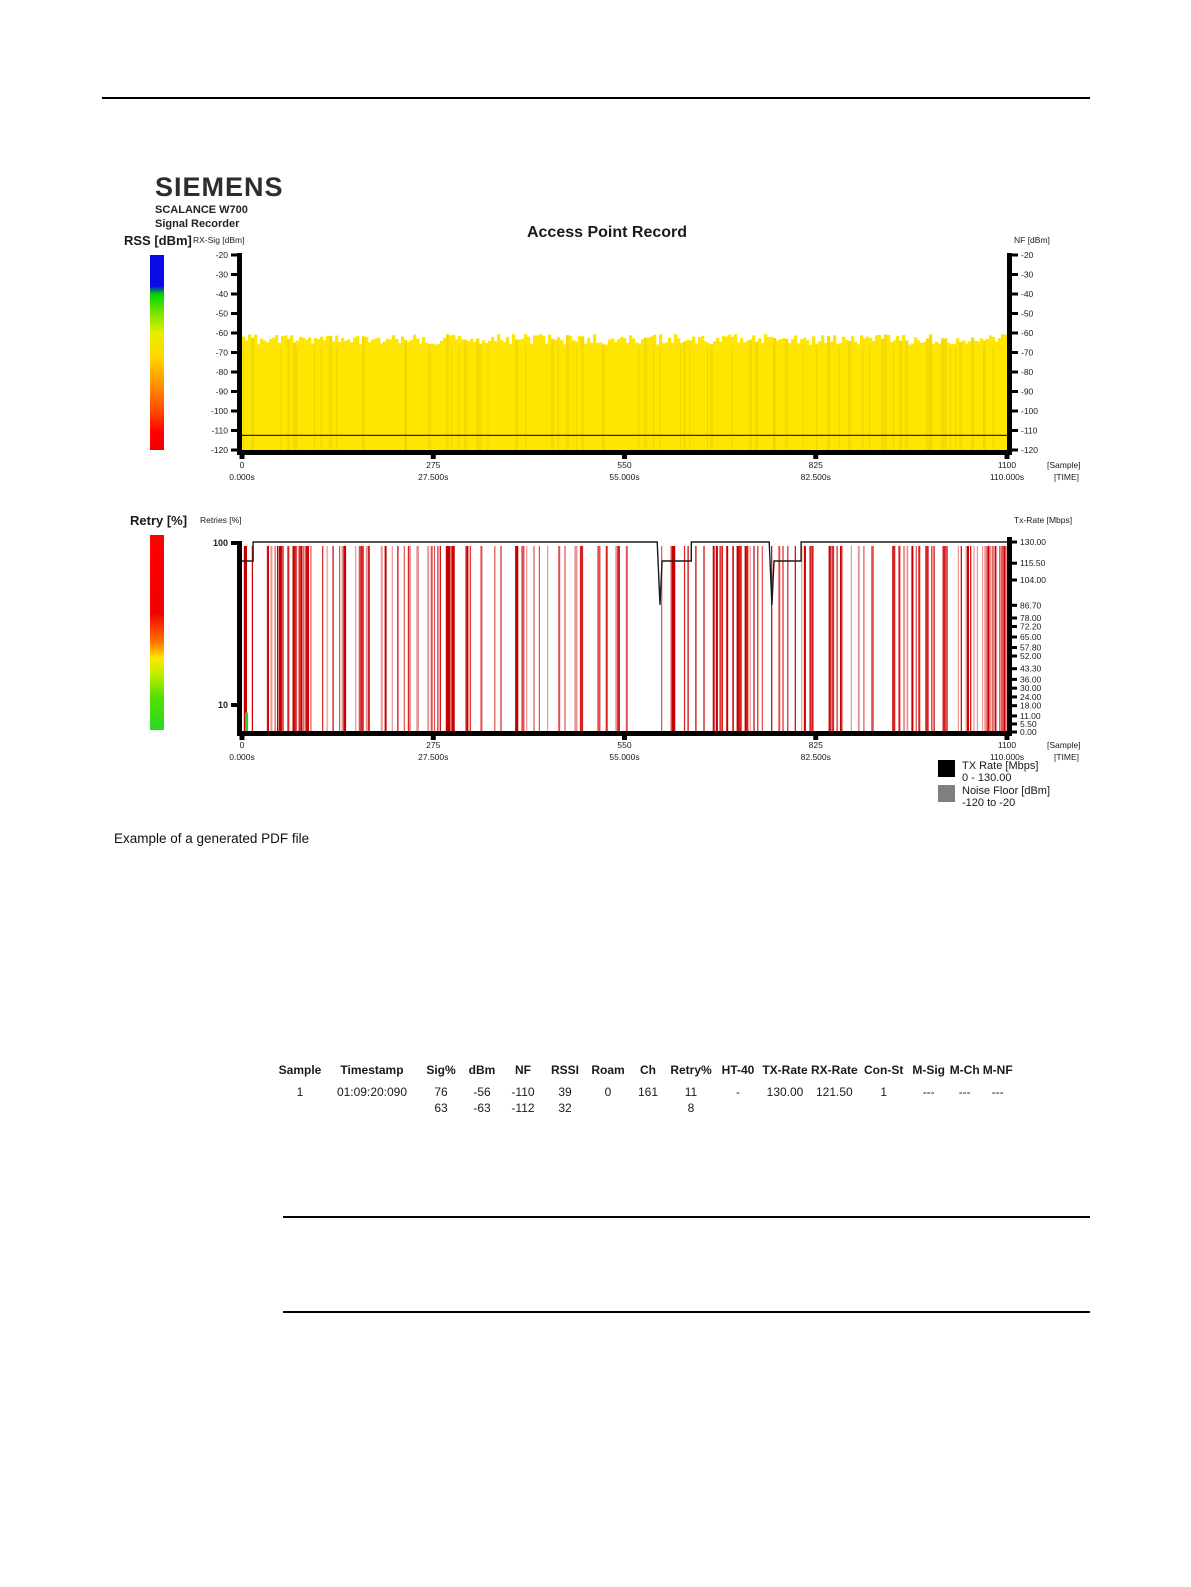 The height and width of the screenshot is (1587, 1191). What do you see at coordinates (441, 1100) in the screenshot?
I see `table-cell: 76 63` at bounding box center [441, 1100].